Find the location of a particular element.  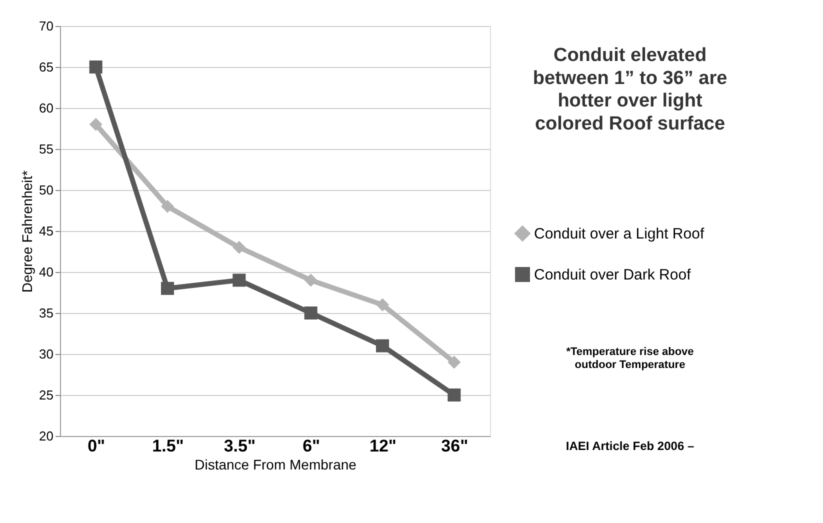

y-tick-label: 70 is located at coordinates (46, 26).